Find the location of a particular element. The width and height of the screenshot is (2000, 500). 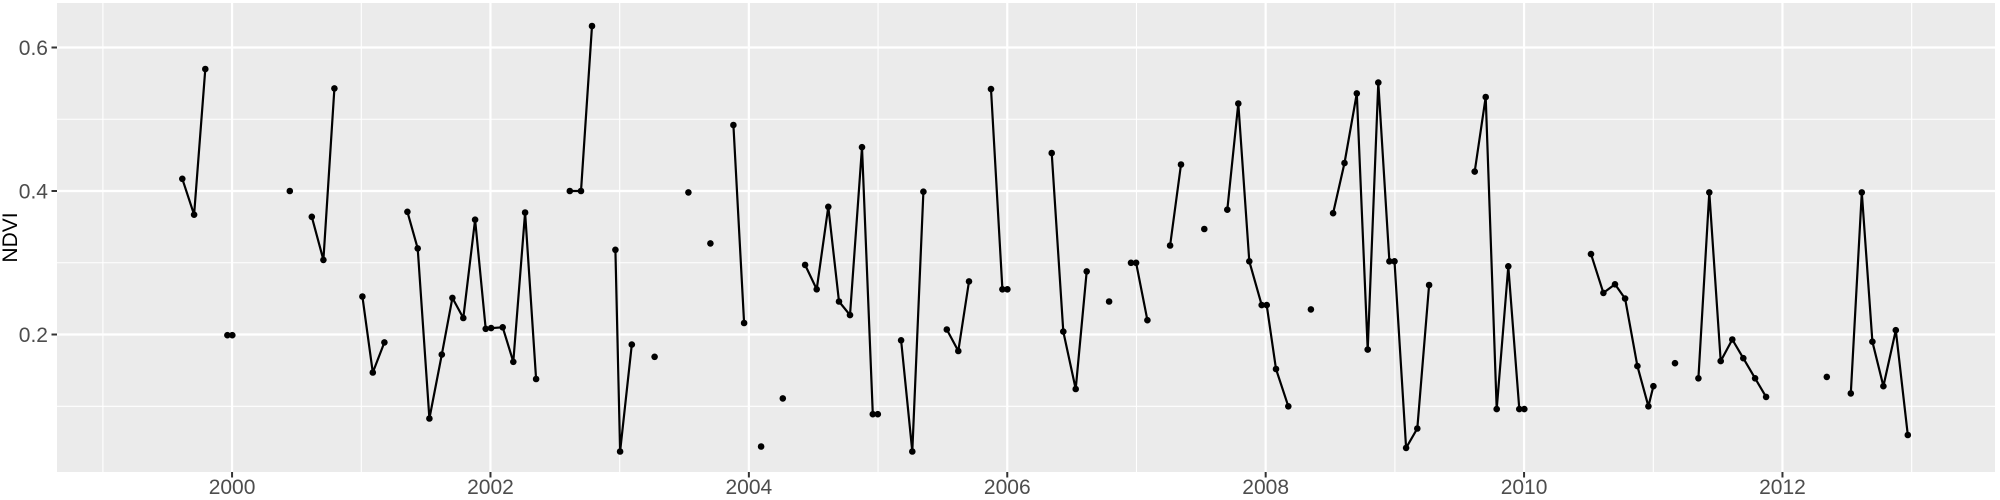

x-tick-label: 2010 is located at coordinates (1524, 487).